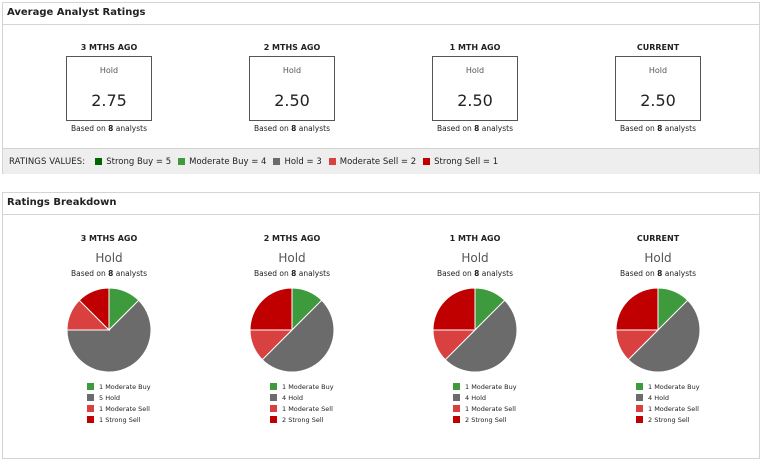  I want to click on average-ratings-header: Average Analyst Ratings, so click(381, 14).